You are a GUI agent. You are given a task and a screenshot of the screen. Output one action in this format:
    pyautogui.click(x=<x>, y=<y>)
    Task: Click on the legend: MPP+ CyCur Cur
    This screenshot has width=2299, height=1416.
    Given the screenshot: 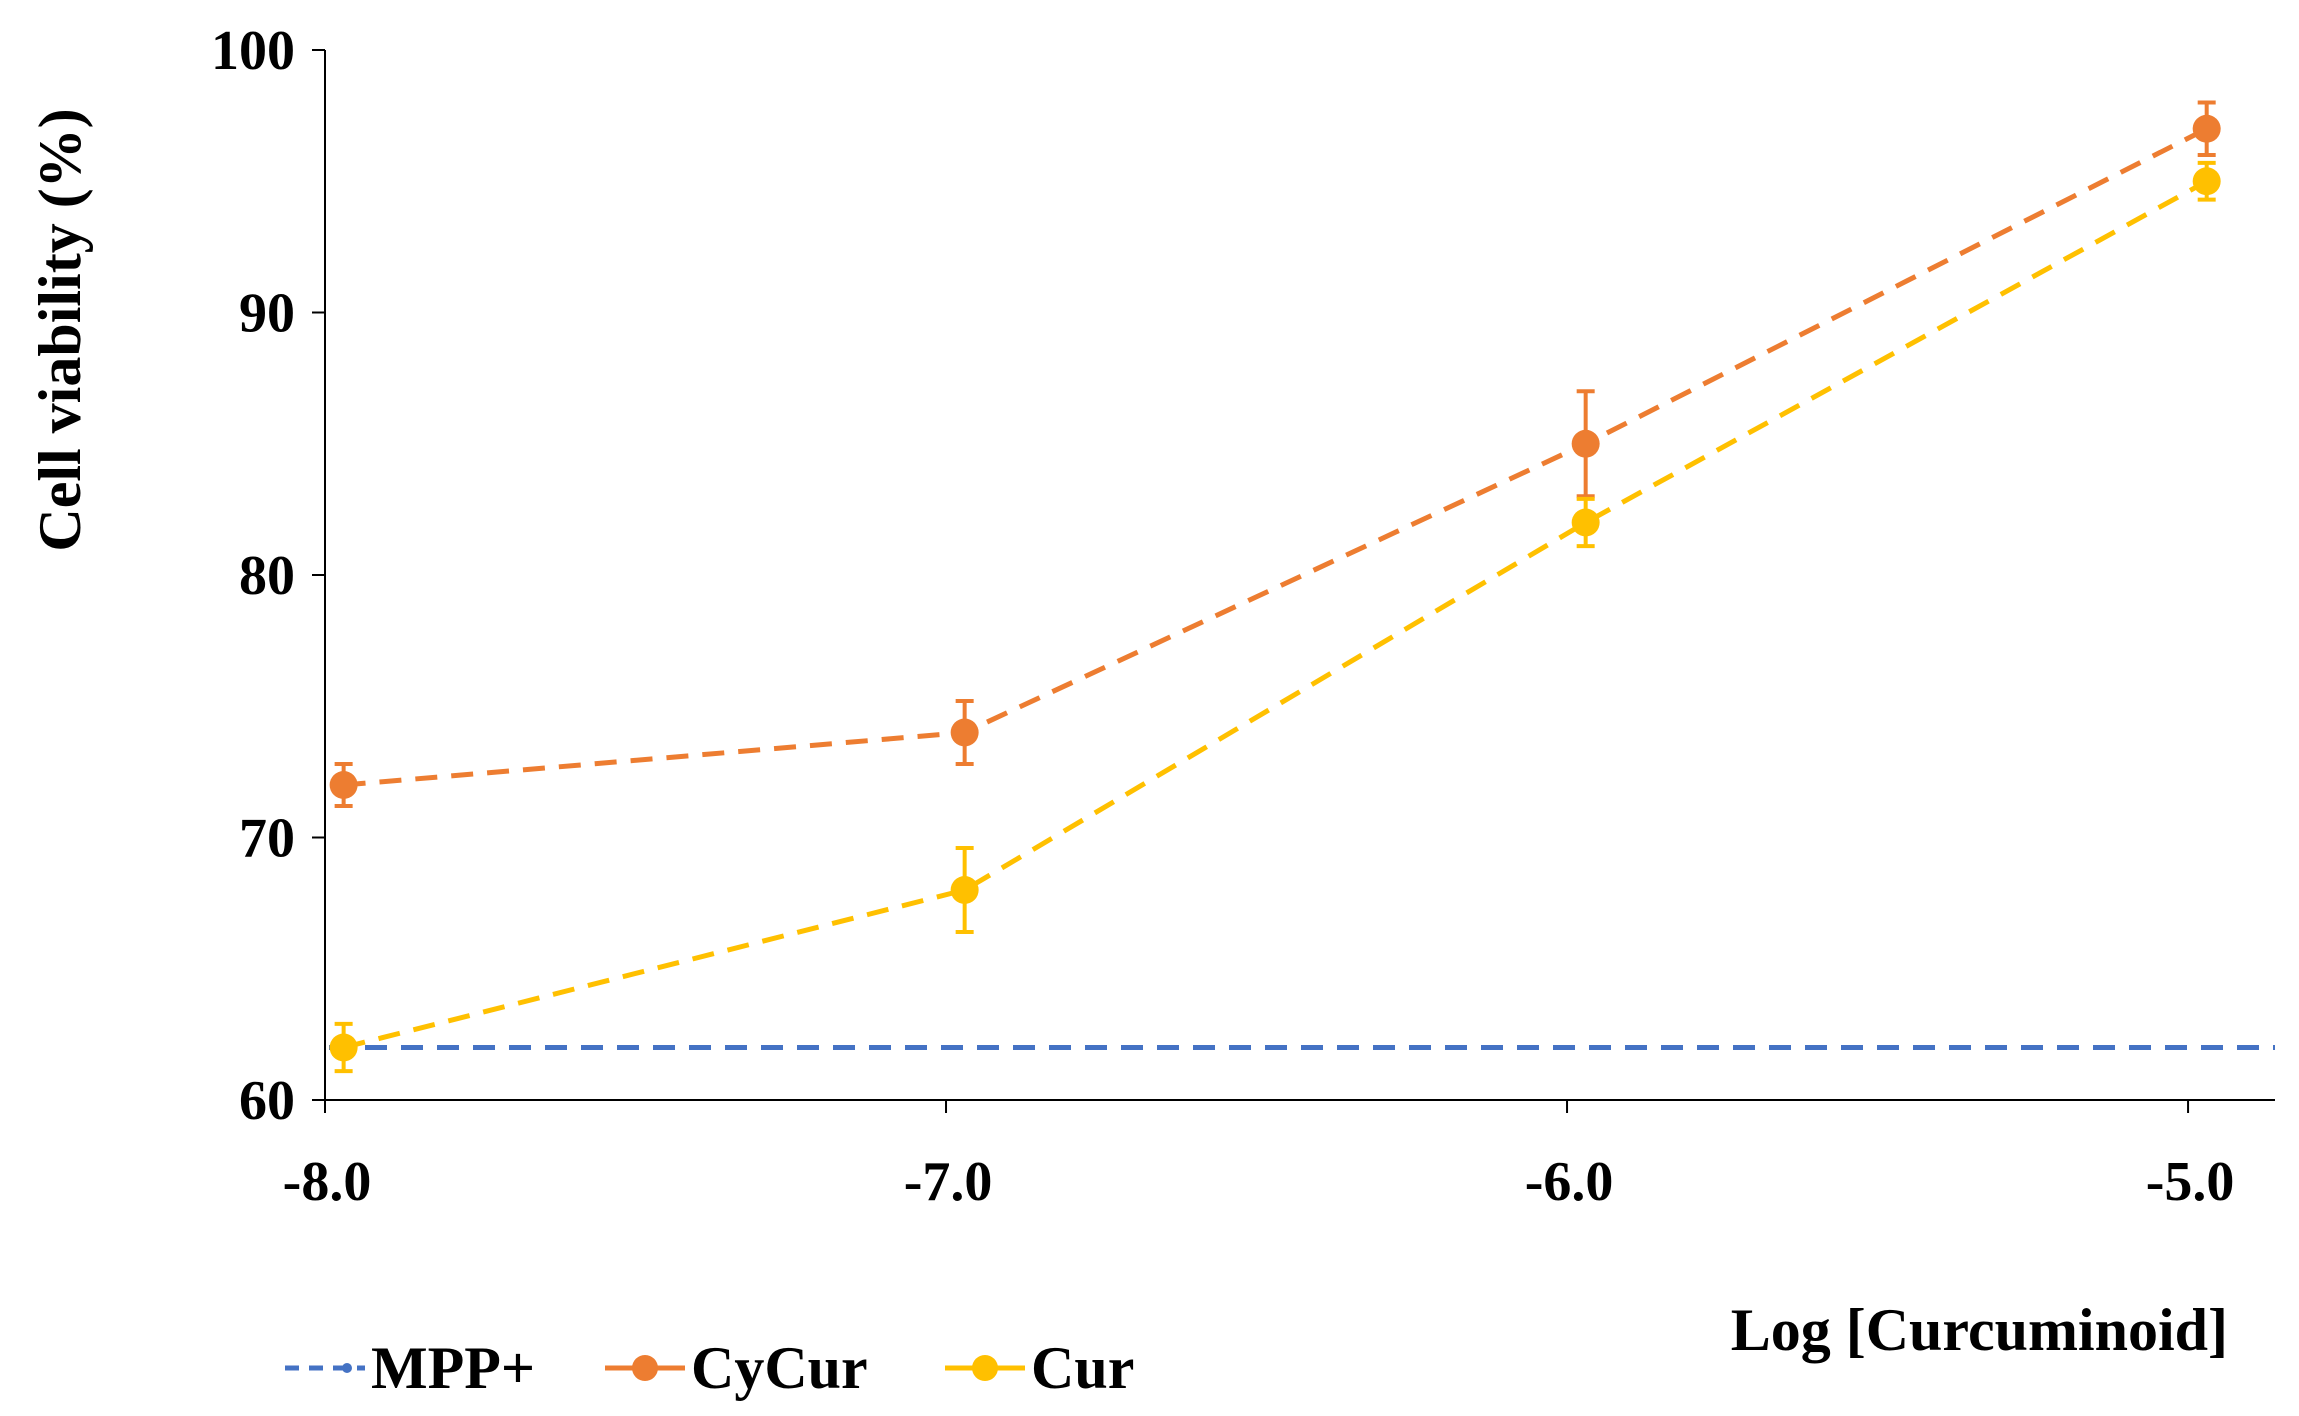 What is the action you would take?
    pyautogui.click(x=709, y=1368)
    